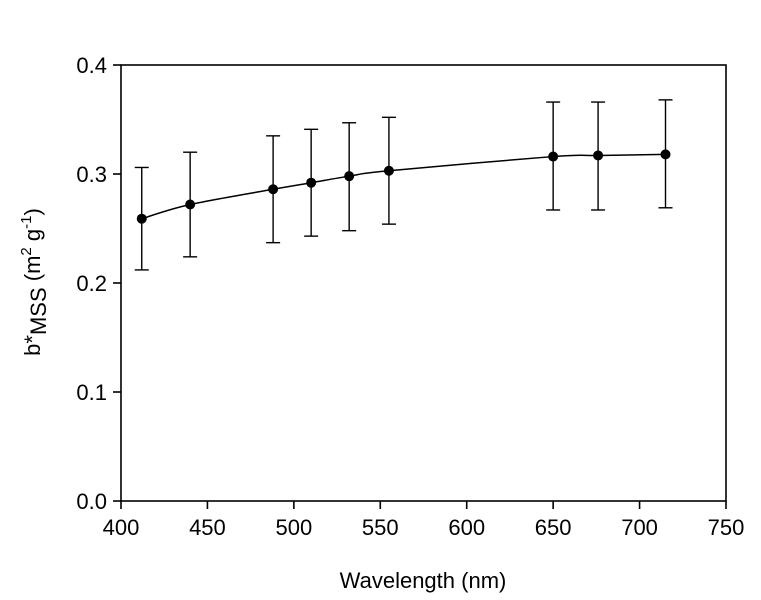 This screenshot has width=761, height=600. Describe the element at coordinates (293, 527) in the screenshot. I see `x-tick-label: 500` at that location.